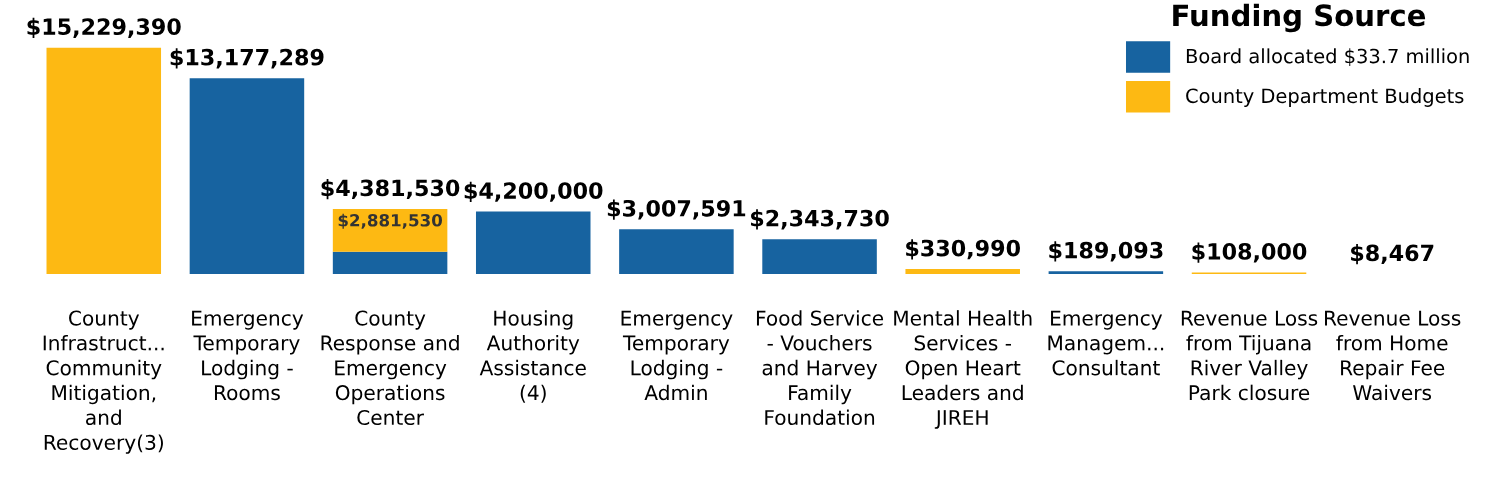 This screenshot has width=1490, height=485. What do you see at coordinates (963, 249) in the screenshot?
I see `total-label: $330,990` at bounding box center [963, 249].